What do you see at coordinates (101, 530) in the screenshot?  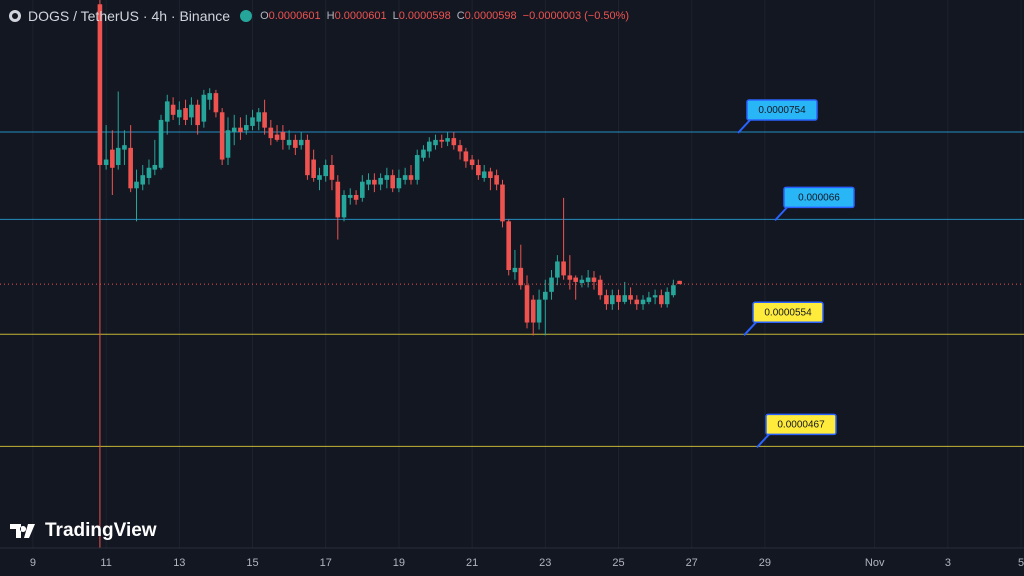 I see `watermark-text: TradingView` at bounding box center [101, 530].